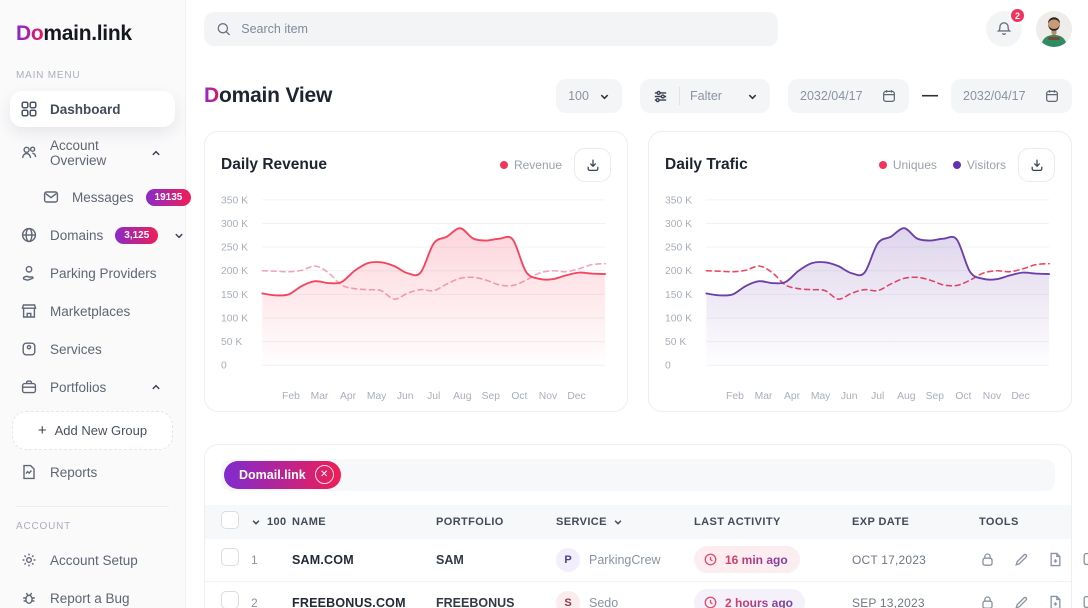 The image size is (1088, 608). What do you see at coordinates (764, 396) in the screenshot?
I see `svg-text: Mar` at bounding box center [764, 396].